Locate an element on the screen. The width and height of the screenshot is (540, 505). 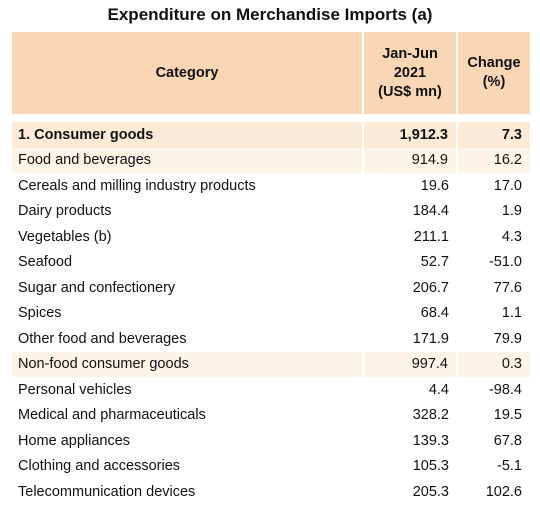
row-change: 102.6 is located at coordinates (493, 492).